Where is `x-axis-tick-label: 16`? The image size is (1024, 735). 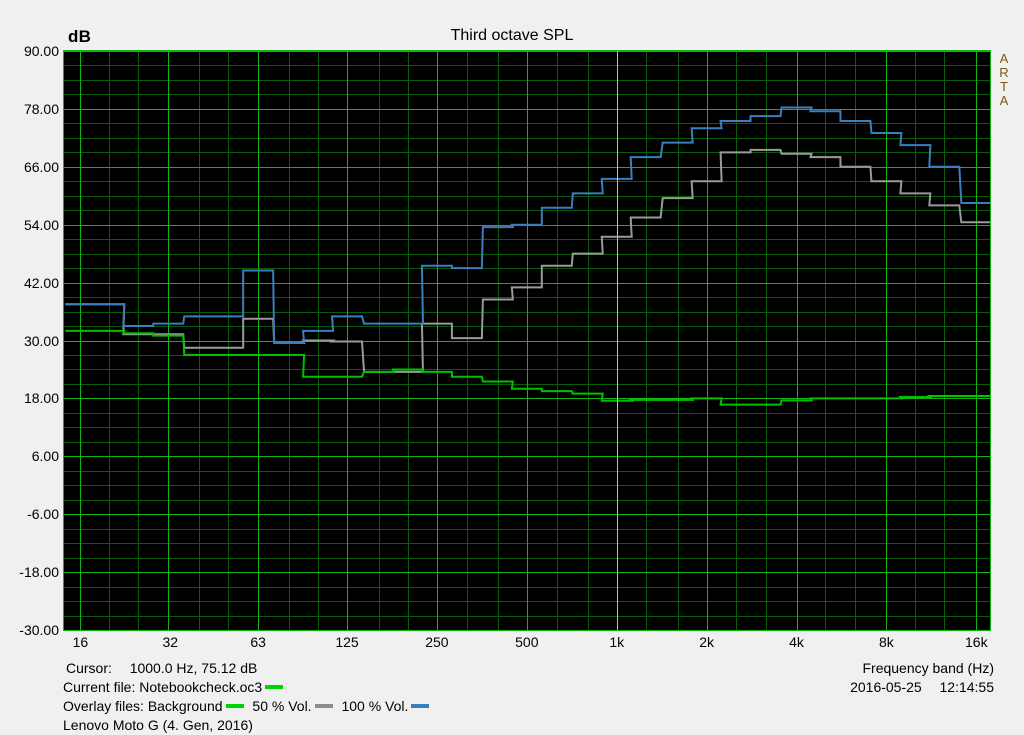
x-axis-tick-label: 16 is located at coordinates (80, 642).